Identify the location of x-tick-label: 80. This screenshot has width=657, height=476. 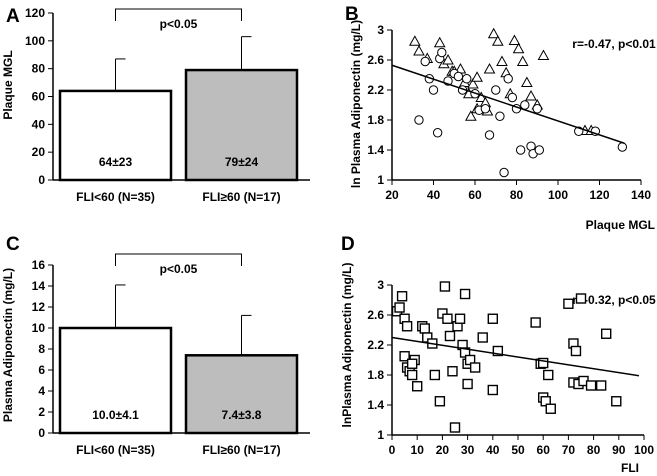
(594, 450).